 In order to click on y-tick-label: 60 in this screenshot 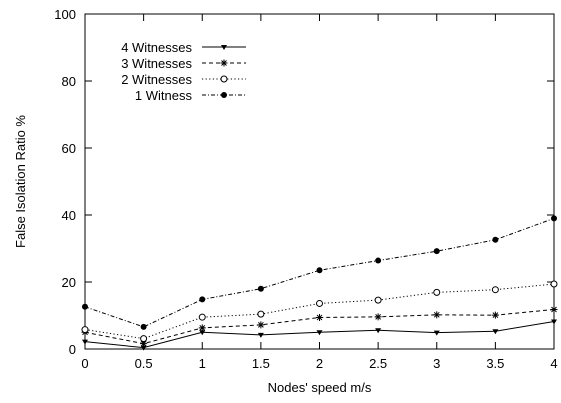, I will do `click(69, 148)`.